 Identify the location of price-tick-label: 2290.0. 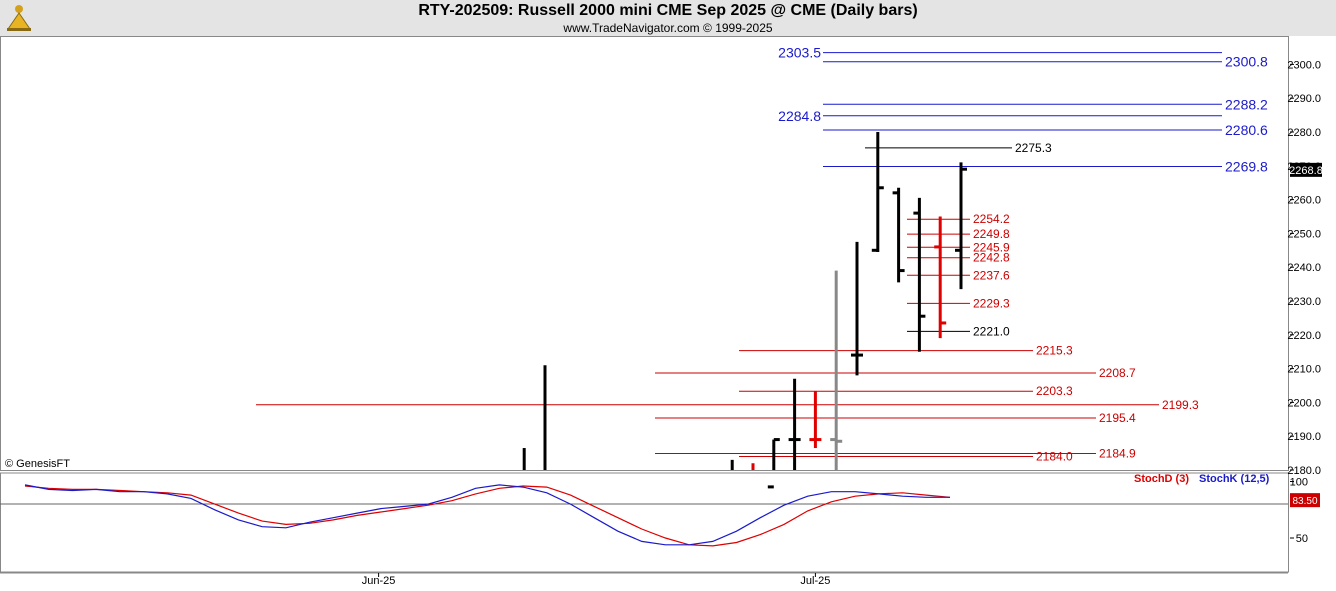
(1304, 99).